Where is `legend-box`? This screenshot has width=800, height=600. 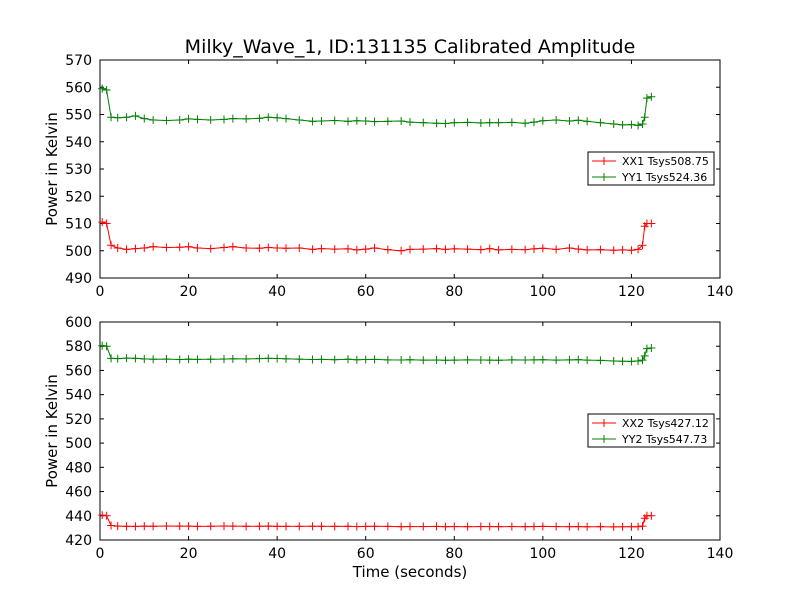
legend-box is located at coordinates (651, 168).